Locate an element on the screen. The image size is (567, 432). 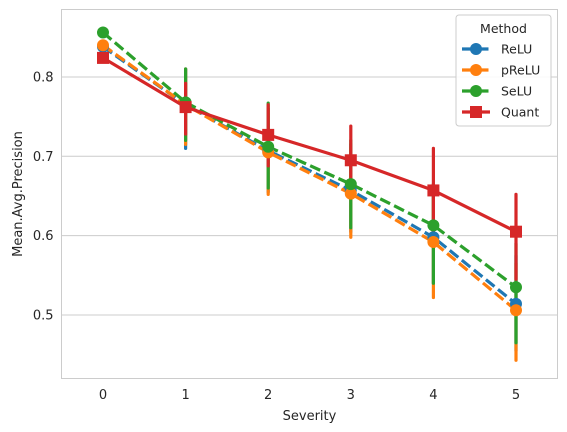
legend-item-selu: SeLU is located at coordinates (497, 91).